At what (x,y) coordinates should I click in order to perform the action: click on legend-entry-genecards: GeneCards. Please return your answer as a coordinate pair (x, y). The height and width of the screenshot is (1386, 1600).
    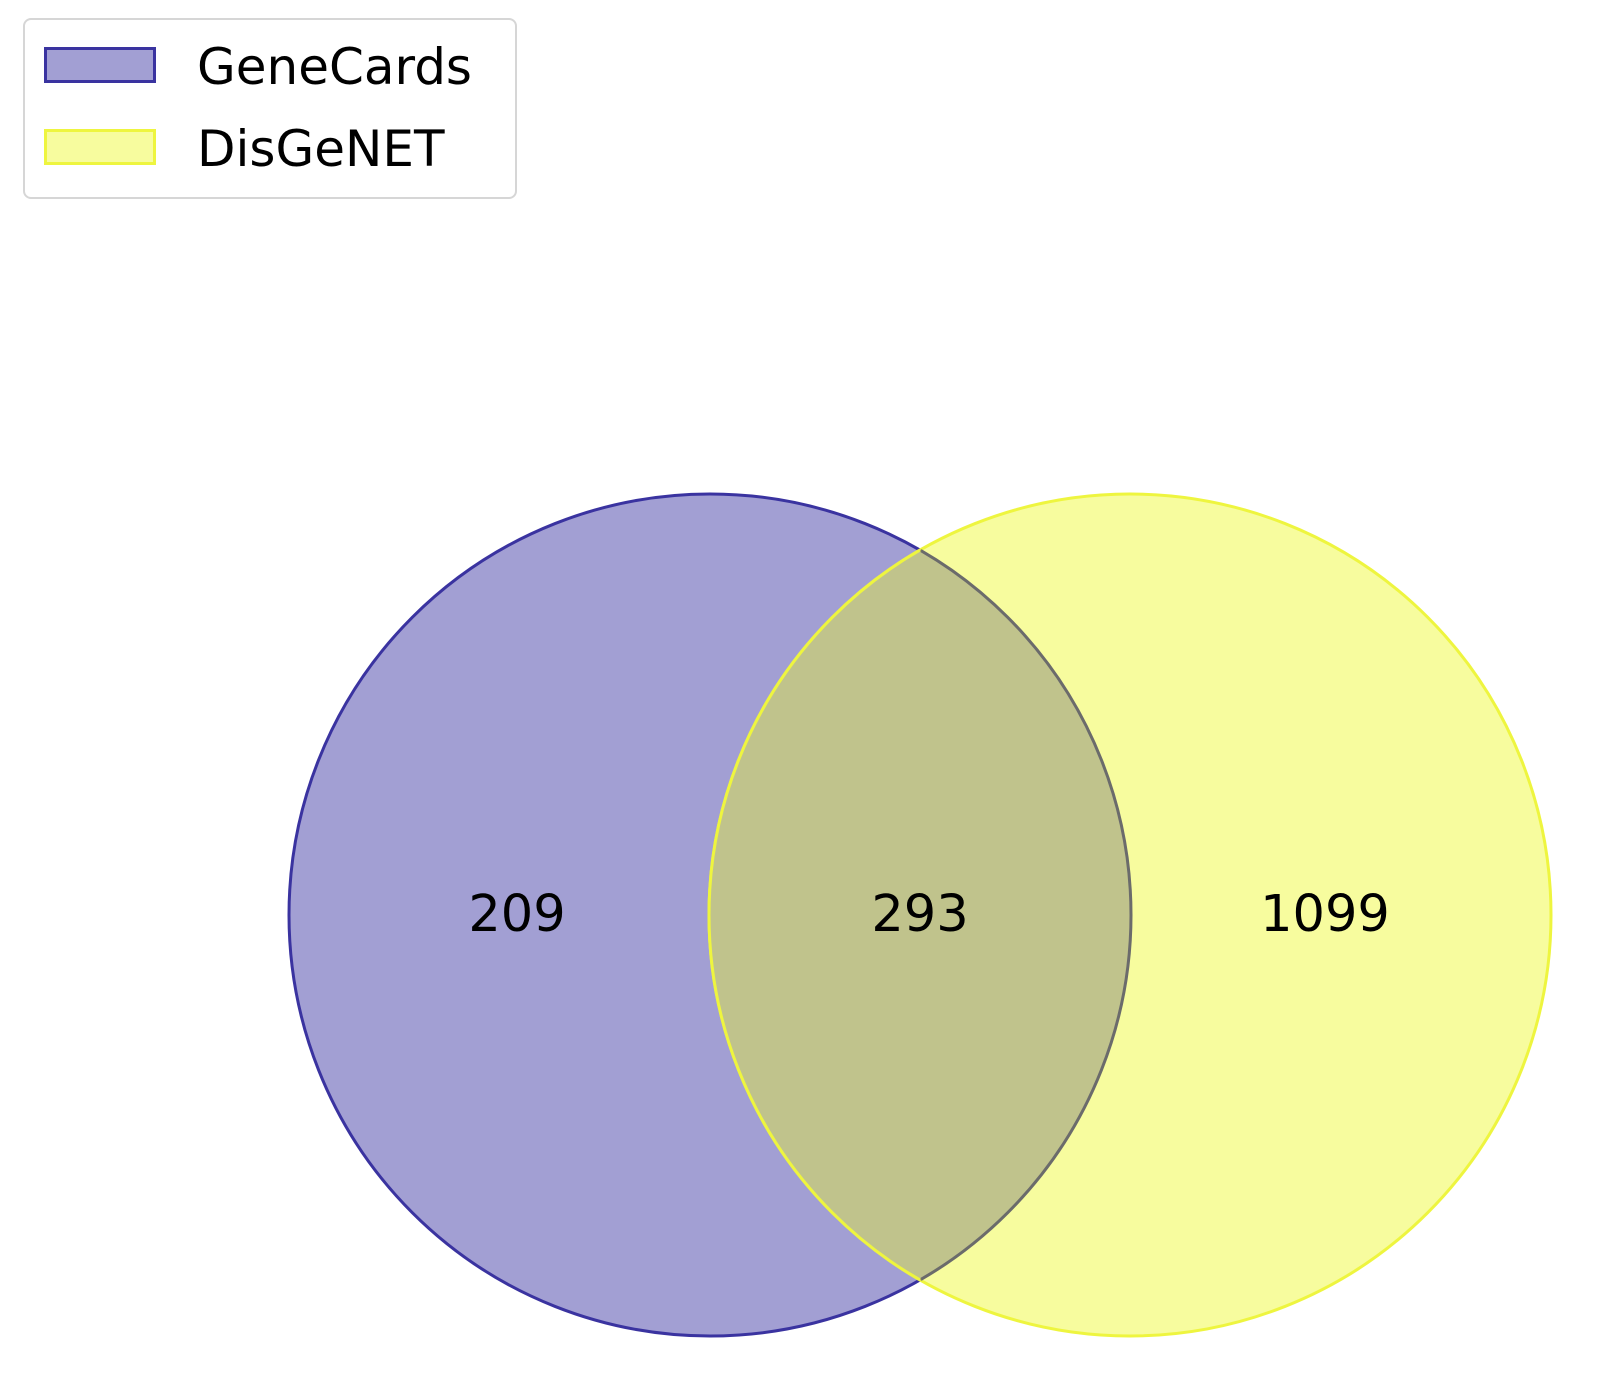
    Looking at the image, I should click on (270, 65).